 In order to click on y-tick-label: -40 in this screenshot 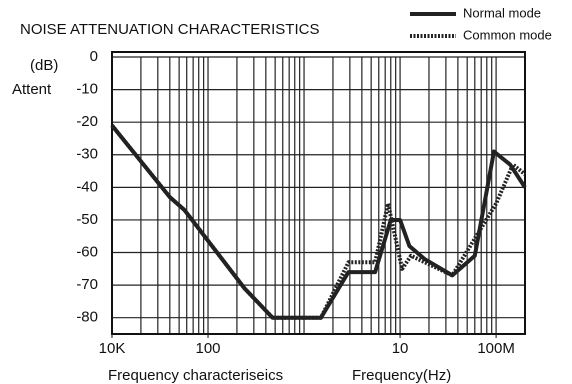, I will do `click(87, 186)`.